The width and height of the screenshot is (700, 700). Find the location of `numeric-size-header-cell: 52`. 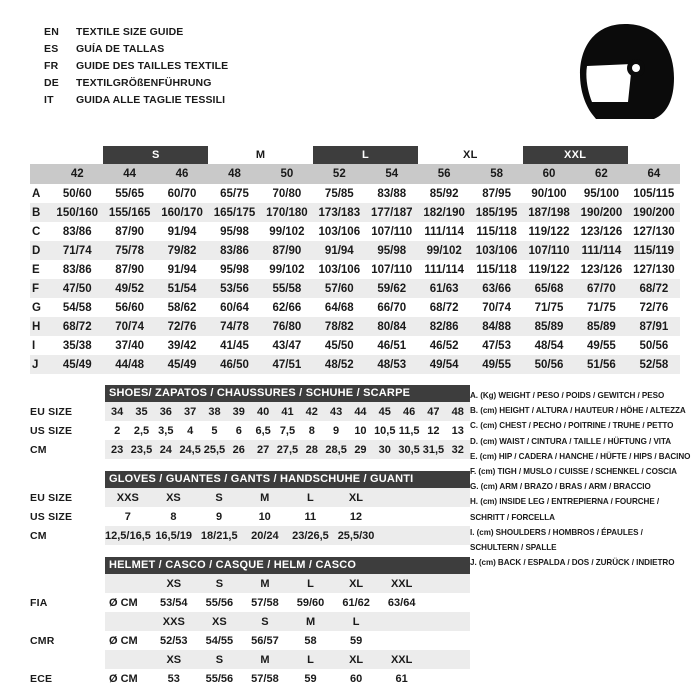

numeric-size-header-cell: 52 is located at coordinates (339, 174).